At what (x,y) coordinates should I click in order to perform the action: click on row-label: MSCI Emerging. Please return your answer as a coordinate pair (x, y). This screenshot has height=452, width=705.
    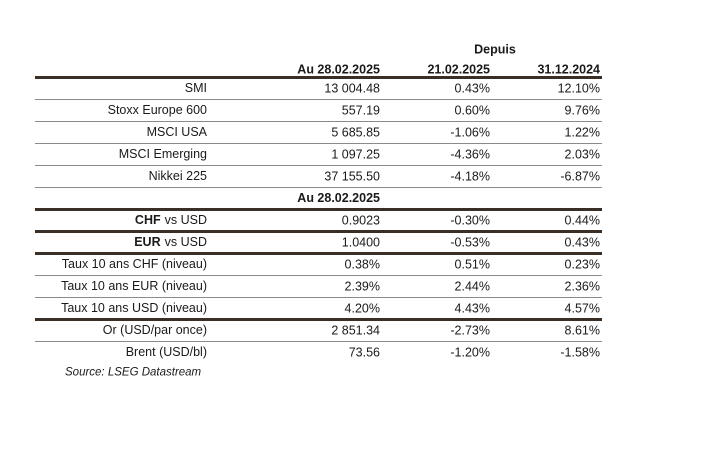
    Looking at the image, I should click on (163, 154).